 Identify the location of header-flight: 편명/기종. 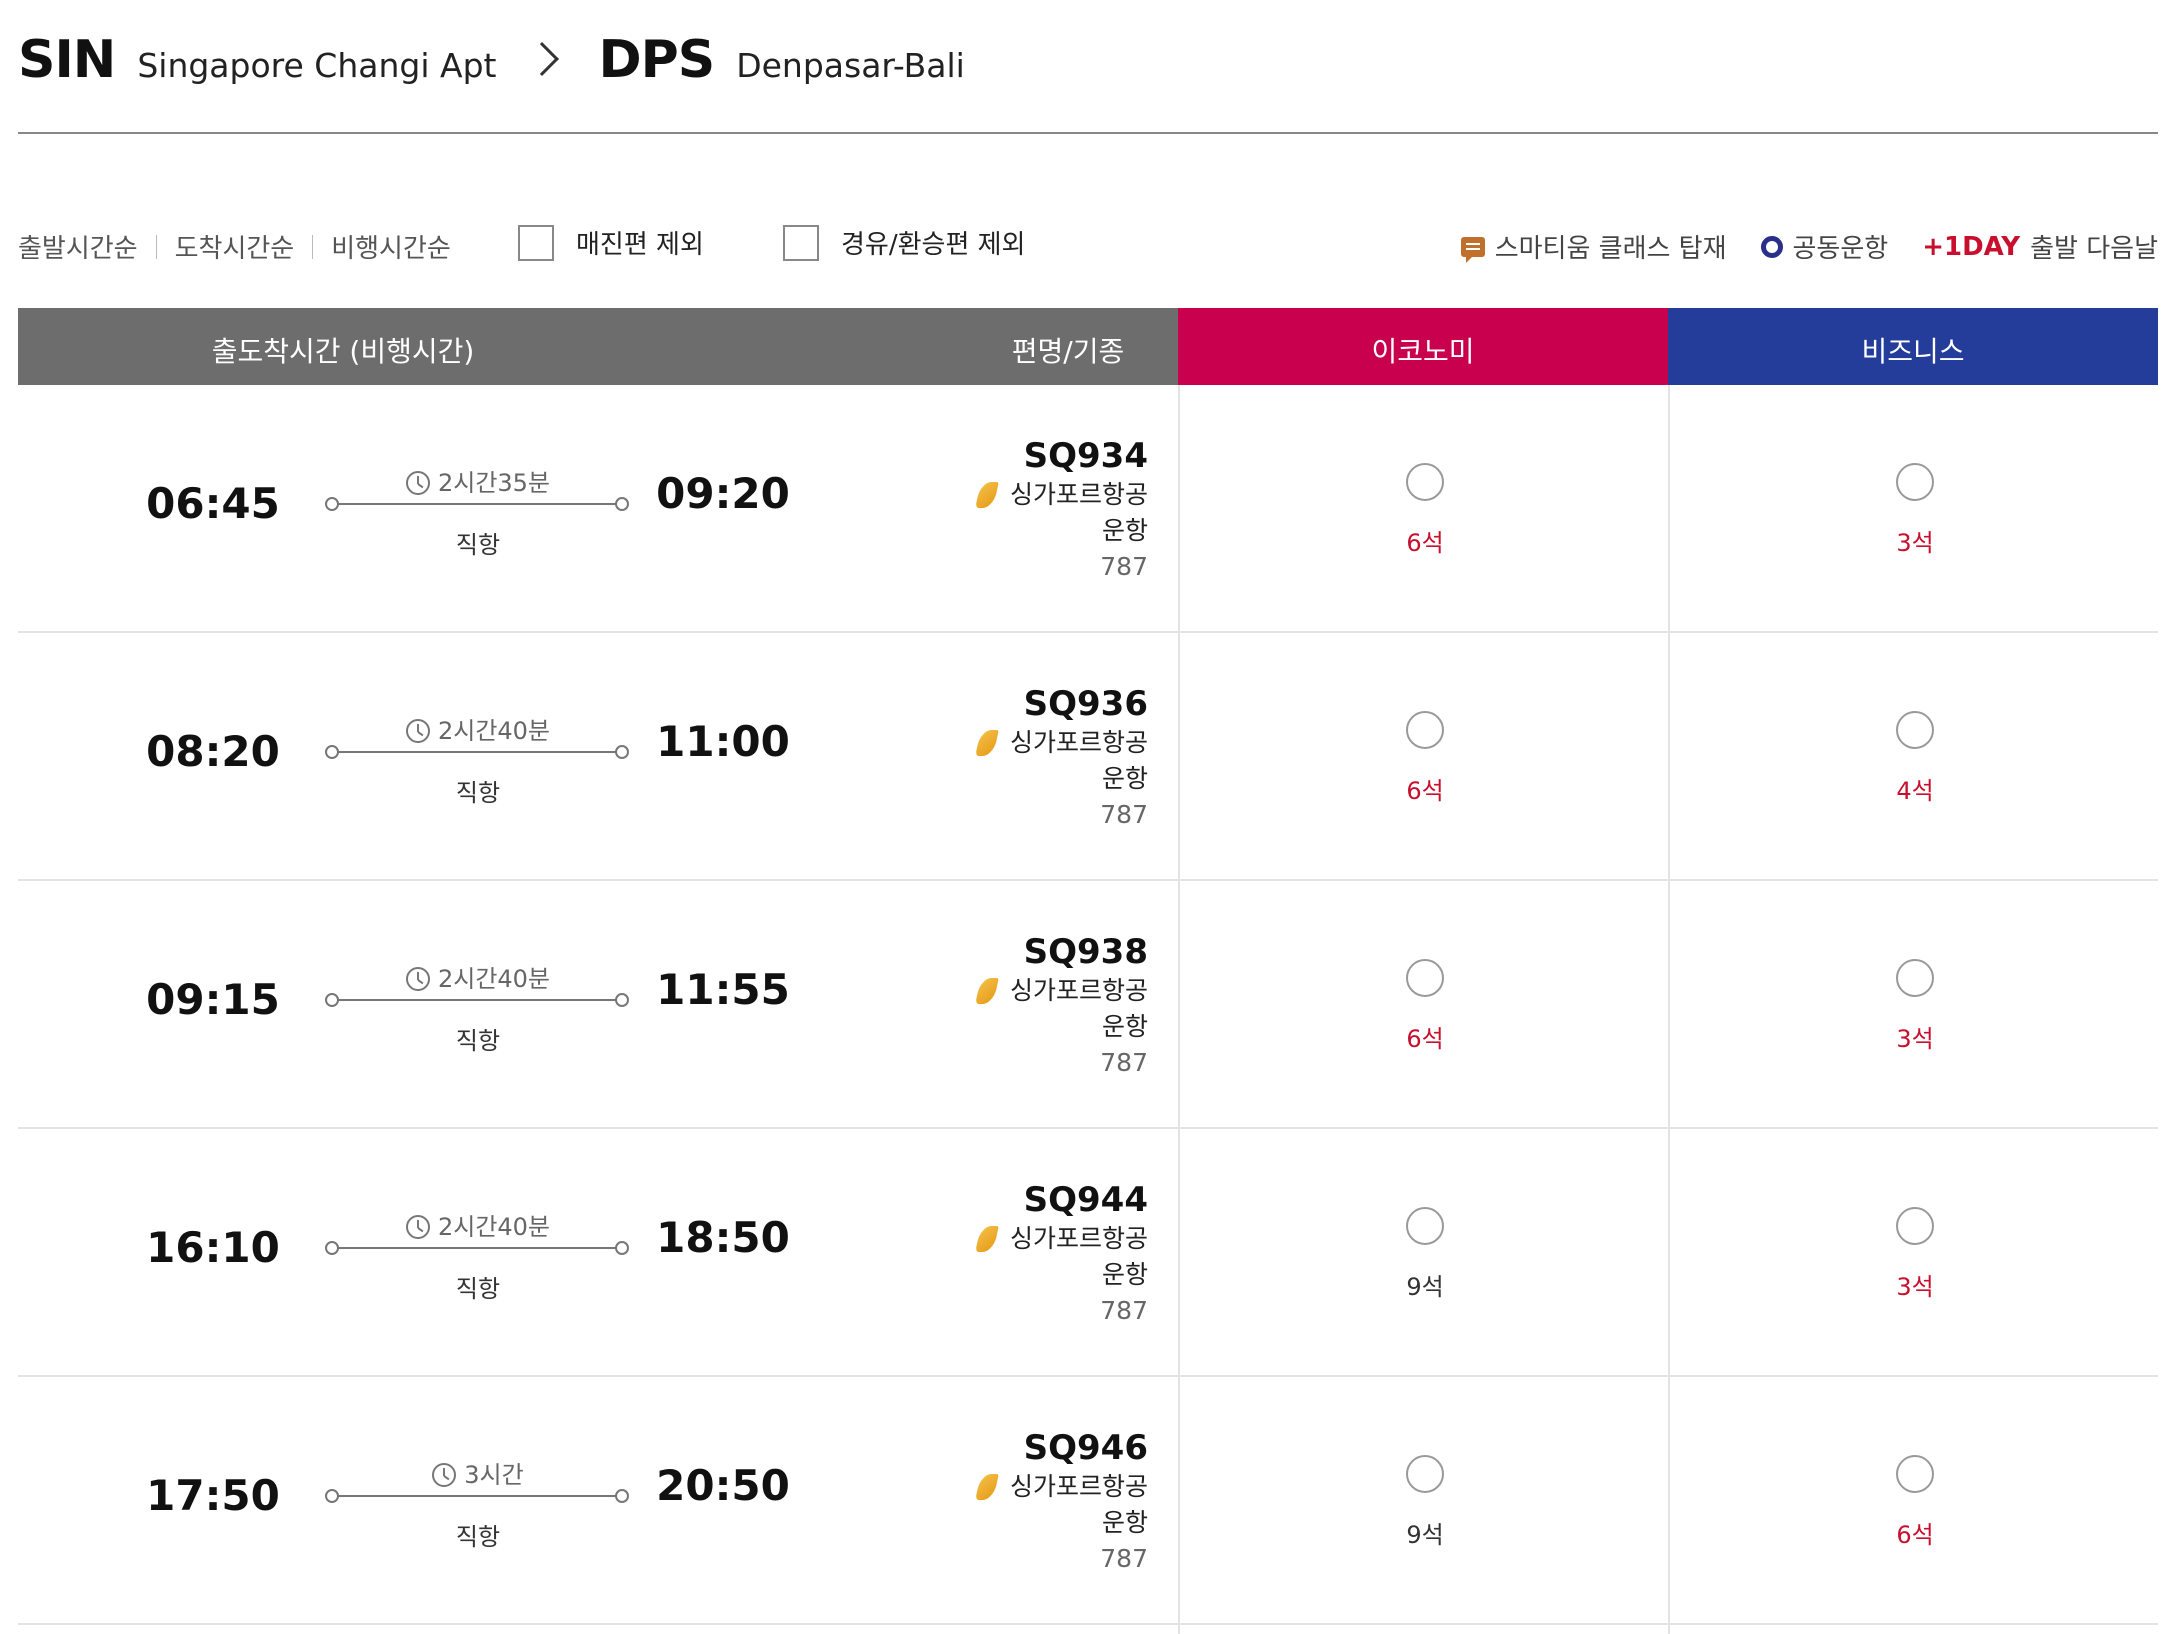
(1068, 351).